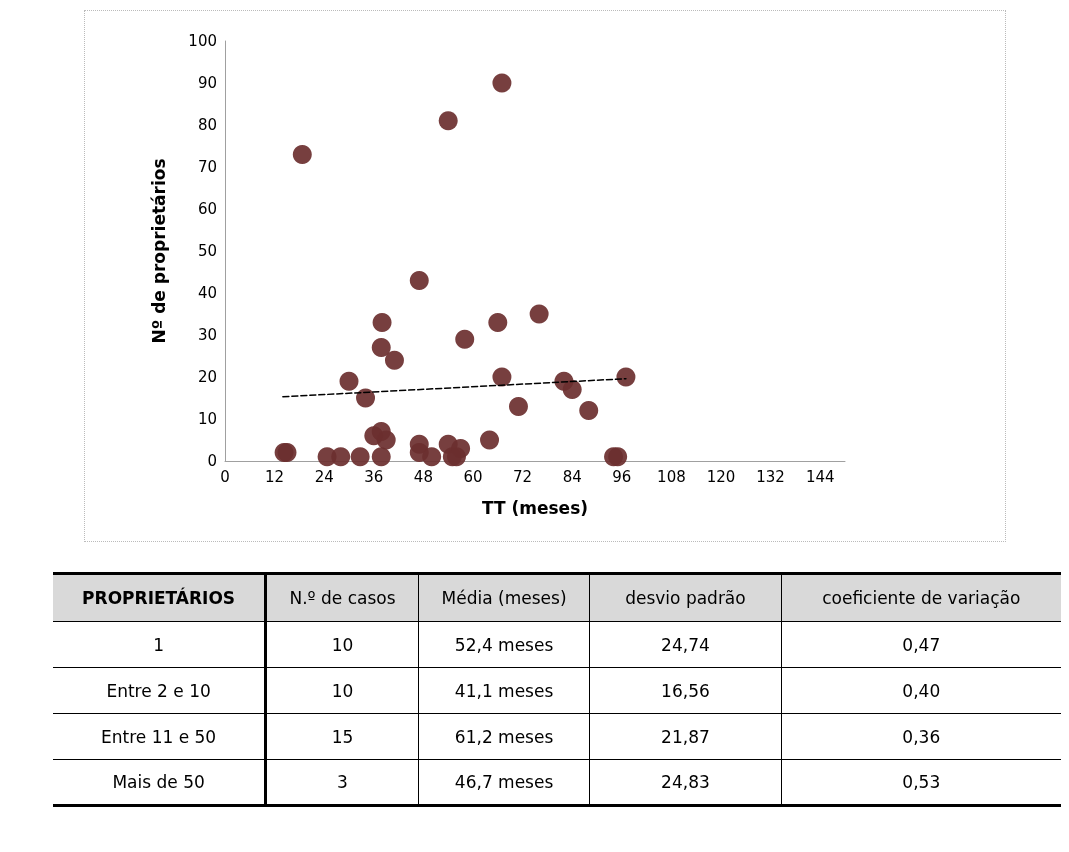 Image resolution: width=1069 pixels, height=852 pixels. What do you see at coordinates (504, 597) in the screenshot?
I see `text: Média (meses)` at bounding box center [504, 597].